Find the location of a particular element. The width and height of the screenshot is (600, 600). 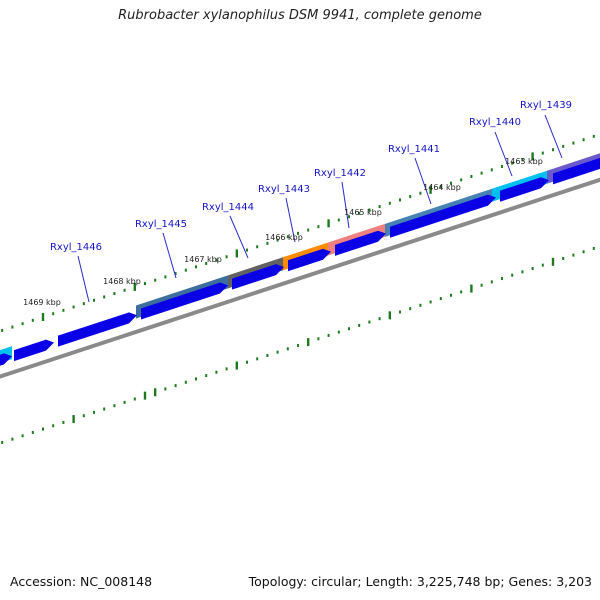

kbp-label: 1469 kbp is located at coordinates (42, 302).